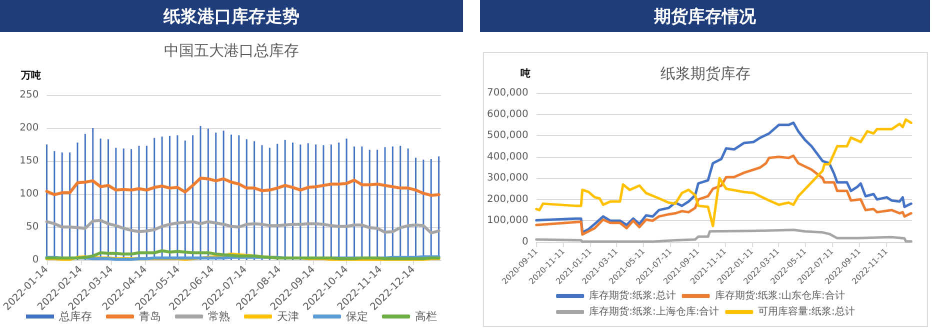 This screenshot has width=938, height=329. I want to click on y-tick-label: 100,000, so click(507, 220).